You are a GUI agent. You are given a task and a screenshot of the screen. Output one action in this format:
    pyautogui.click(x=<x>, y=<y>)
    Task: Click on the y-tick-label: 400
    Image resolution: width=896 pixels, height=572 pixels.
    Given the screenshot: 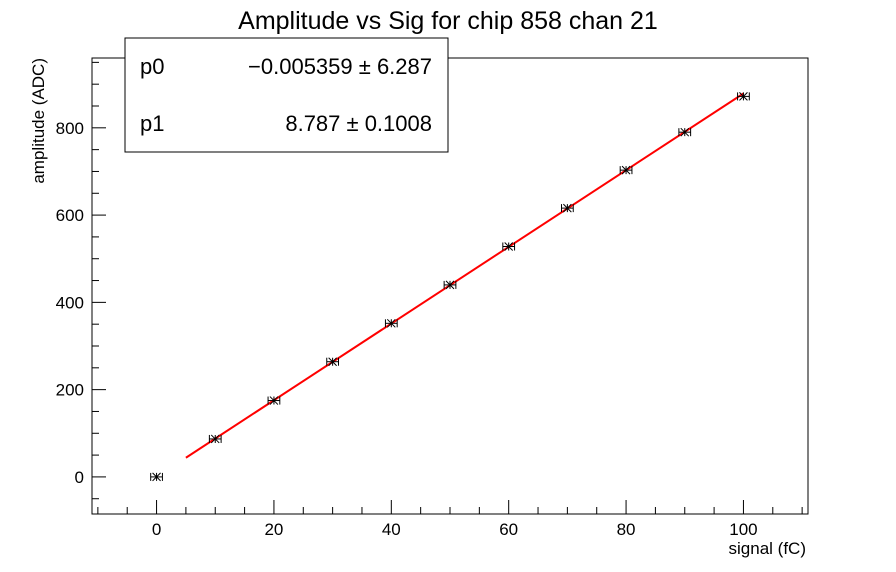 What is the action you would take?
    pyautogui.click(x=70, y=302)
    